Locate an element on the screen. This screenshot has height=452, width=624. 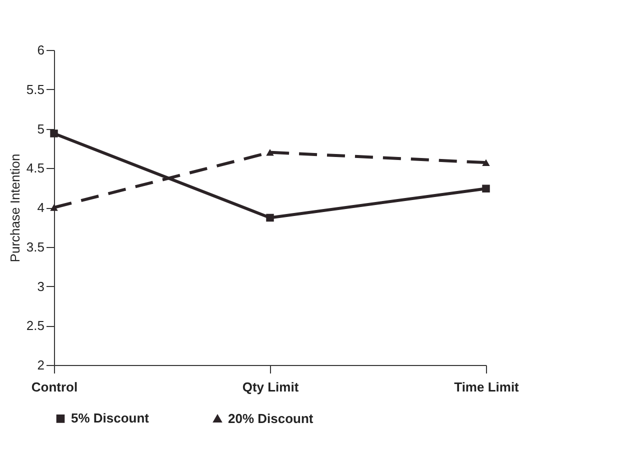
y-tick-label: 4.5 is located at coordinates (35, 168).